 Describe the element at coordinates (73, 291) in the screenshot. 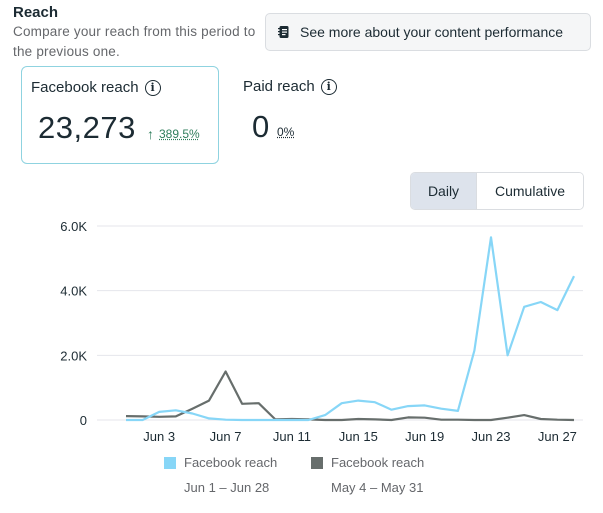

I see `y-tick-label: 4.0K` at that location.